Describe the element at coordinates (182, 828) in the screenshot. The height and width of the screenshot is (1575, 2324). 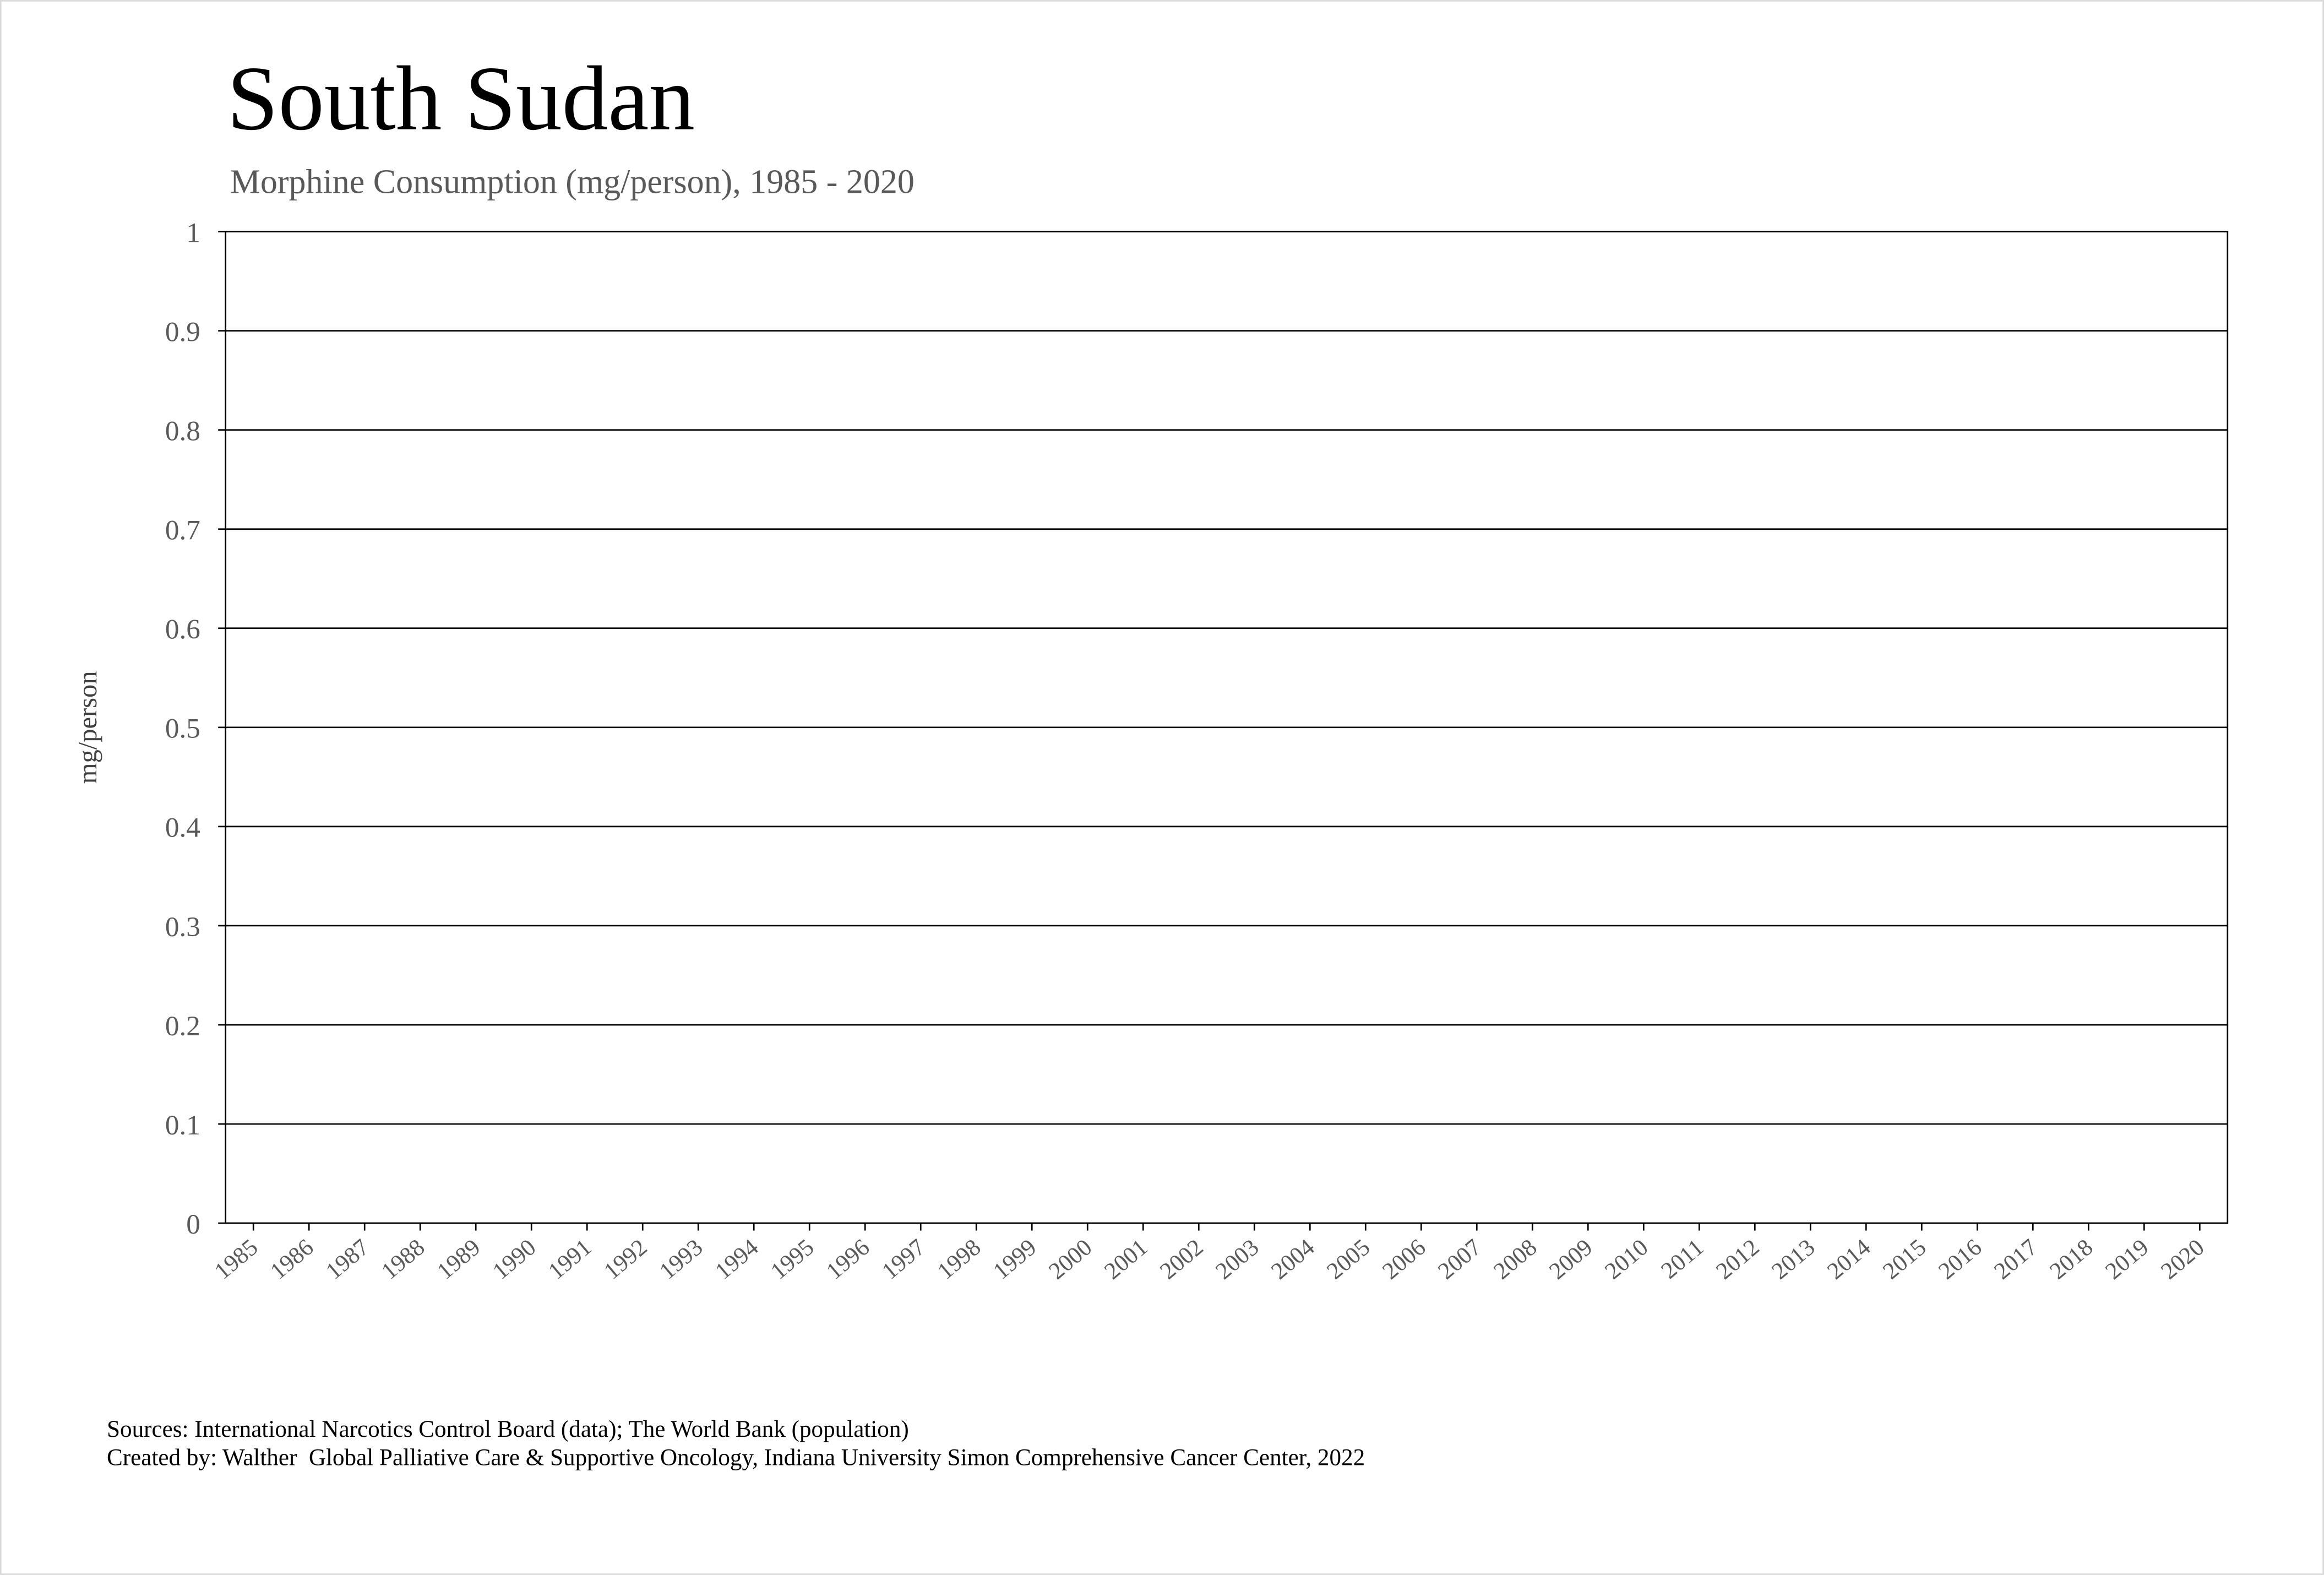
I see `y-tick-label: 0.4` at that location.